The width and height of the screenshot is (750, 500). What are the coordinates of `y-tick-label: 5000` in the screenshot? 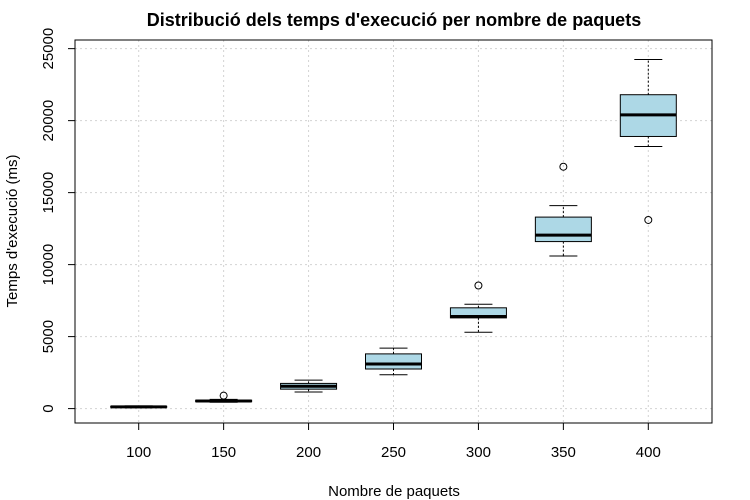 It's located at (48, 336).